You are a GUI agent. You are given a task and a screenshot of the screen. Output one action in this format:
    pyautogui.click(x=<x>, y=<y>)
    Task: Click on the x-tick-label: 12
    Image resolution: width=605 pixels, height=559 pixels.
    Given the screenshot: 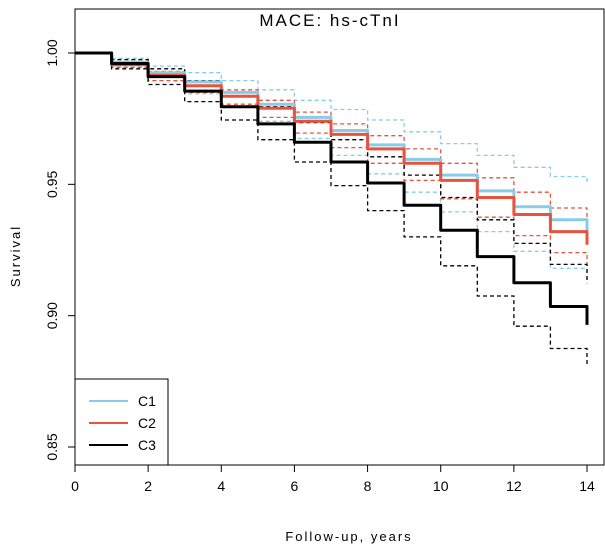 What is the action you would take?
    pyautogui.click(x=514, y=486)
    